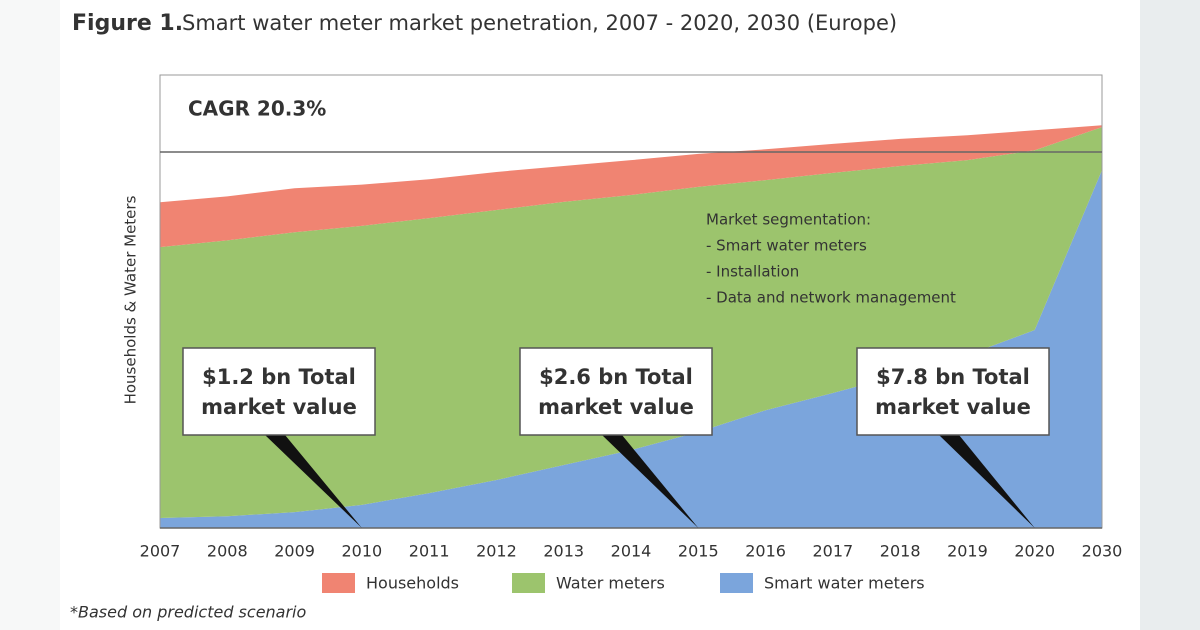 The height and width of the screenshot is (630, 1200). What do you see at coordinates (698, 551) in the screenshot?
I see `x-tick-label: 2015` at bounding box center [698, 551].